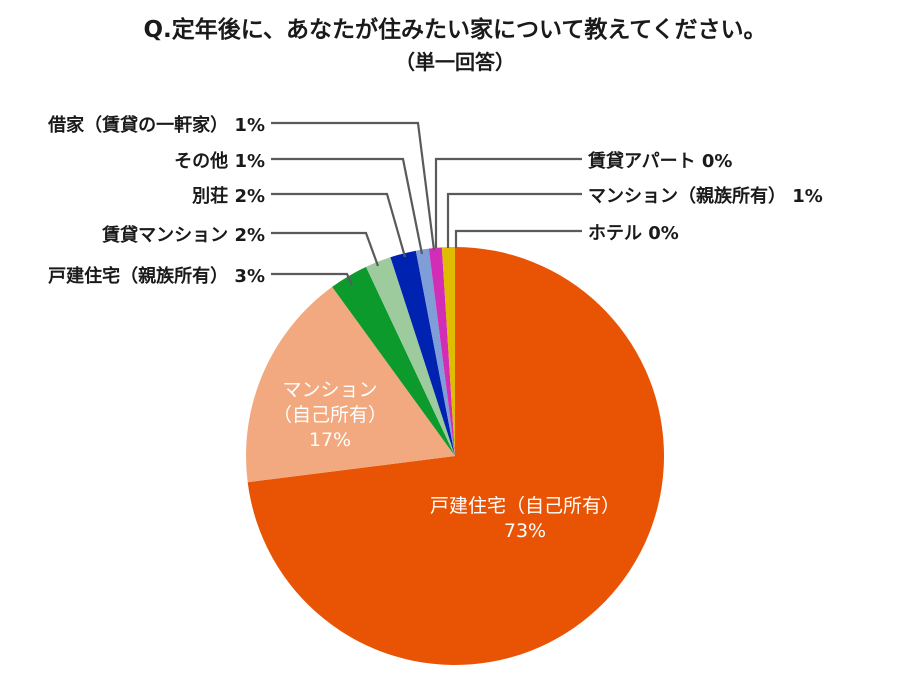  Describe the element at coordinates (330, 390) in the screenshot. I see `slice-label-mansion-jiko-name: マンション` at that location.